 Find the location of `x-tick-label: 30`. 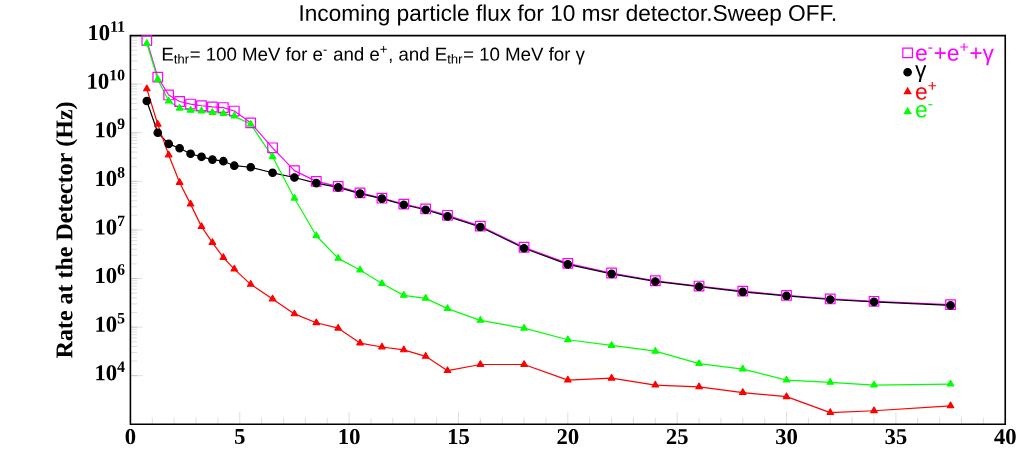

x-tick-label: 30 is located at coordinates (786, 436).